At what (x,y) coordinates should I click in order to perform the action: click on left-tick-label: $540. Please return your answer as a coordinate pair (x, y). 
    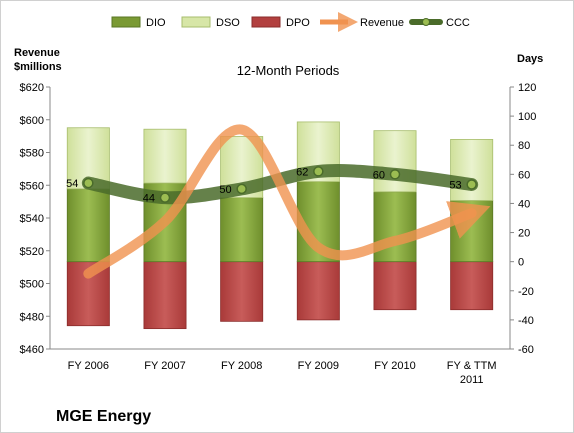
    Looking at the image, I should click on (32, 219).